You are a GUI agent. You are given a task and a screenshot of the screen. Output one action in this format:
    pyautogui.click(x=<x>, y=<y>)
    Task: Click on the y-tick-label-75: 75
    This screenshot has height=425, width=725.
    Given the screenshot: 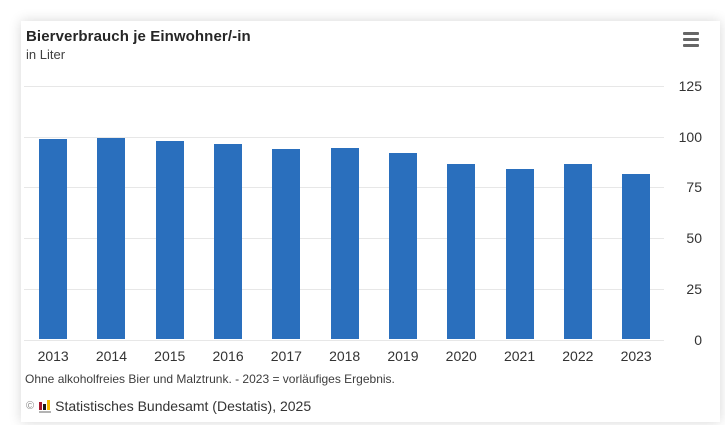 What is the action you would take?
    pyautogui.click(x=694, y=187)
    